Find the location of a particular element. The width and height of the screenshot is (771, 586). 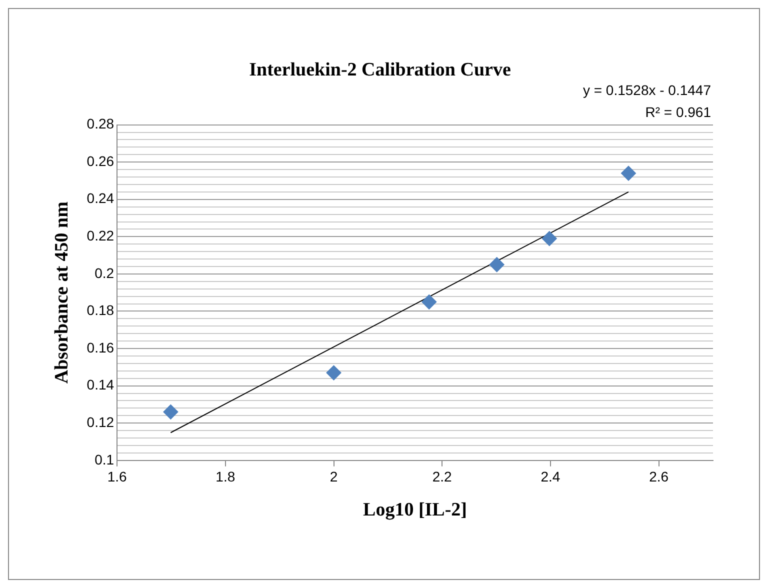

x-tick-label: 1.8 is located at coordinates (226, 476).